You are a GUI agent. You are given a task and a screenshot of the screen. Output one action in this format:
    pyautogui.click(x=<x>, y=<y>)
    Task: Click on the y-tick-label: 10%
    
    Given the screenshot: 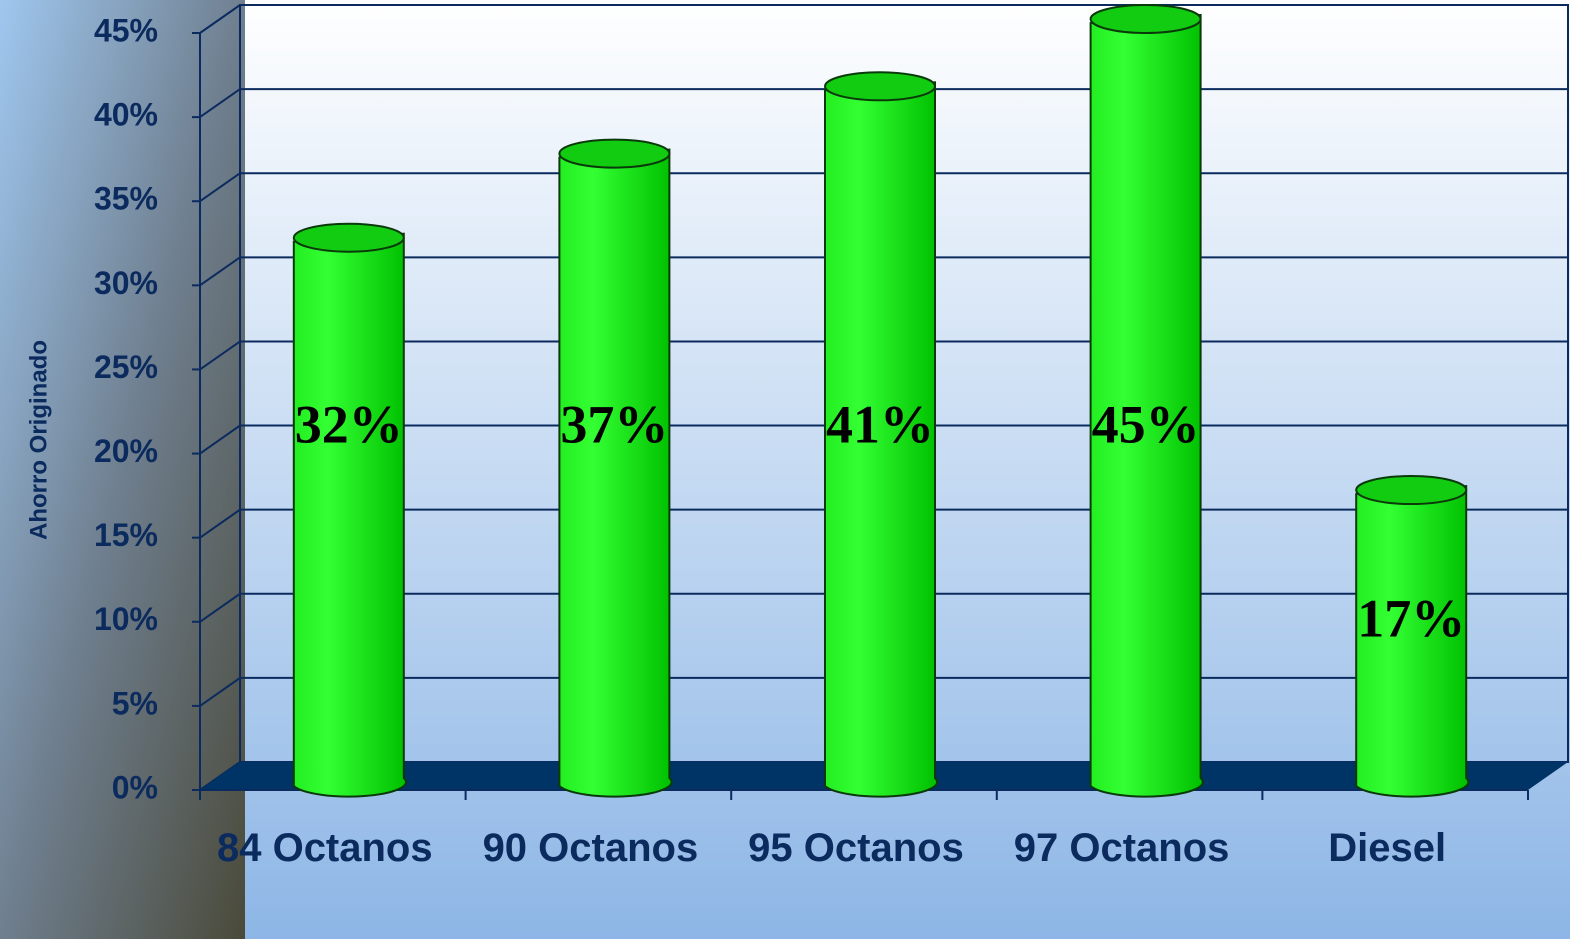 What is the action you would take?
    pyautogui.click(x=126, y=619)
    